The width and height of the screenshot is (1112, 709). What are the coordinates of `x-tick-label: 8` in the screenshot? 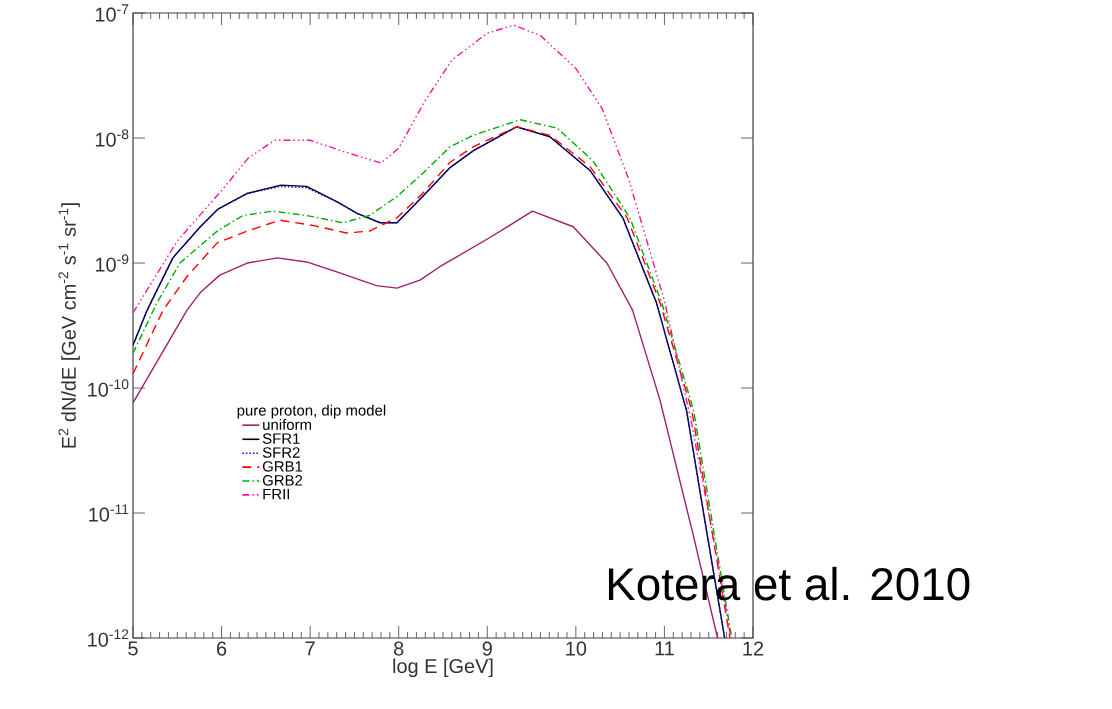 It's located at (399, 648).